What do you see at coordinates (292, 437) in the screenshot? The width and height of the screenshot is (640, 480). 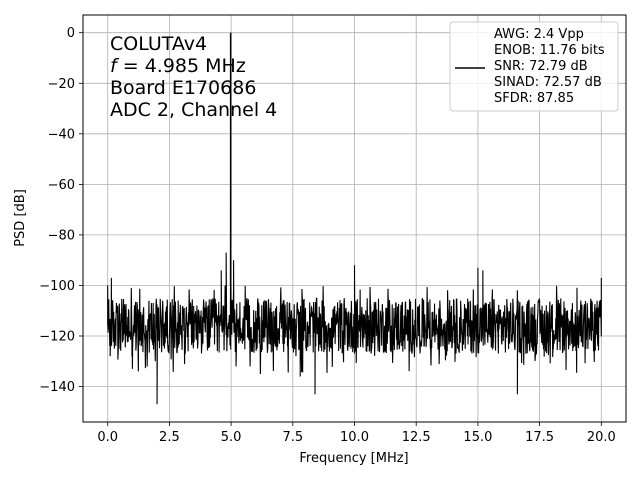 I see `x-tick-label: 7.5` at bounding box center [292, 437].